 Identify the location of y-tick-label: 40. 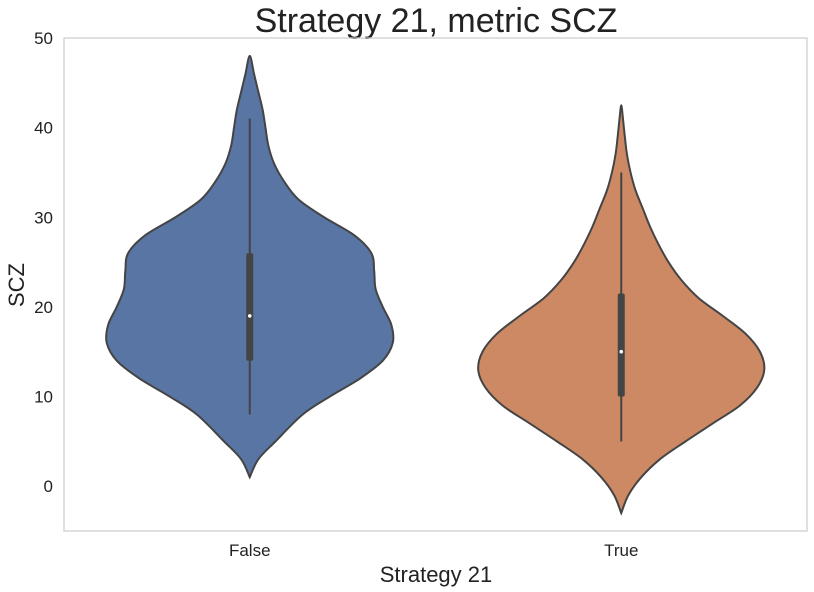
(43, 128).